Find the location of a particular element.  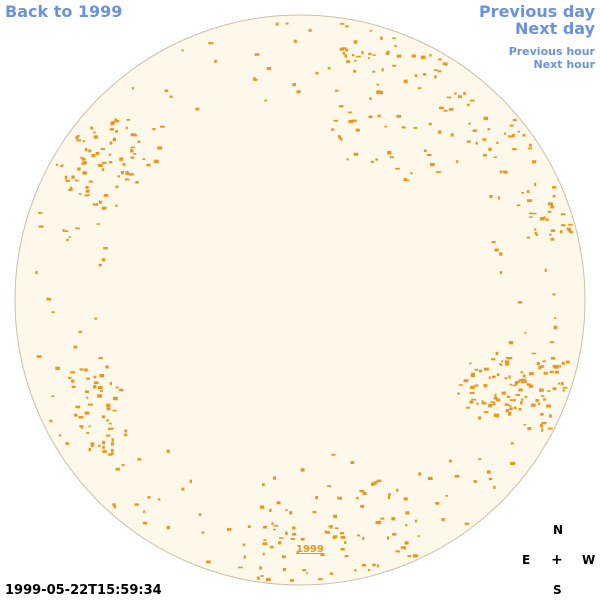

next-hour-link: Next hour is located at coordinates (564, 64).